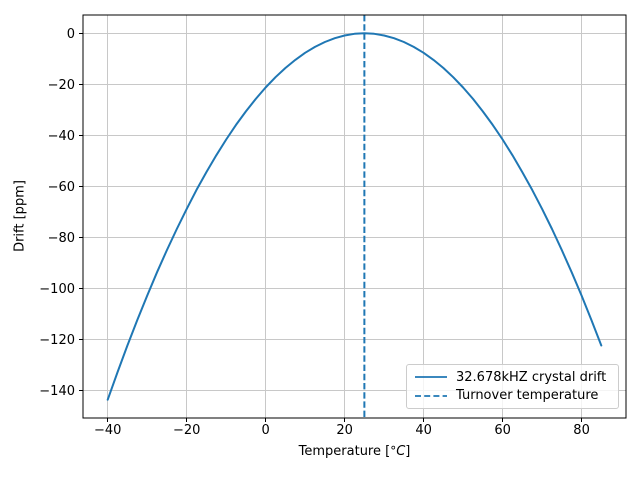  Describe the element at coordinates (57, 391) in the screenshot. I see `y-tick-label: −140` at that location.